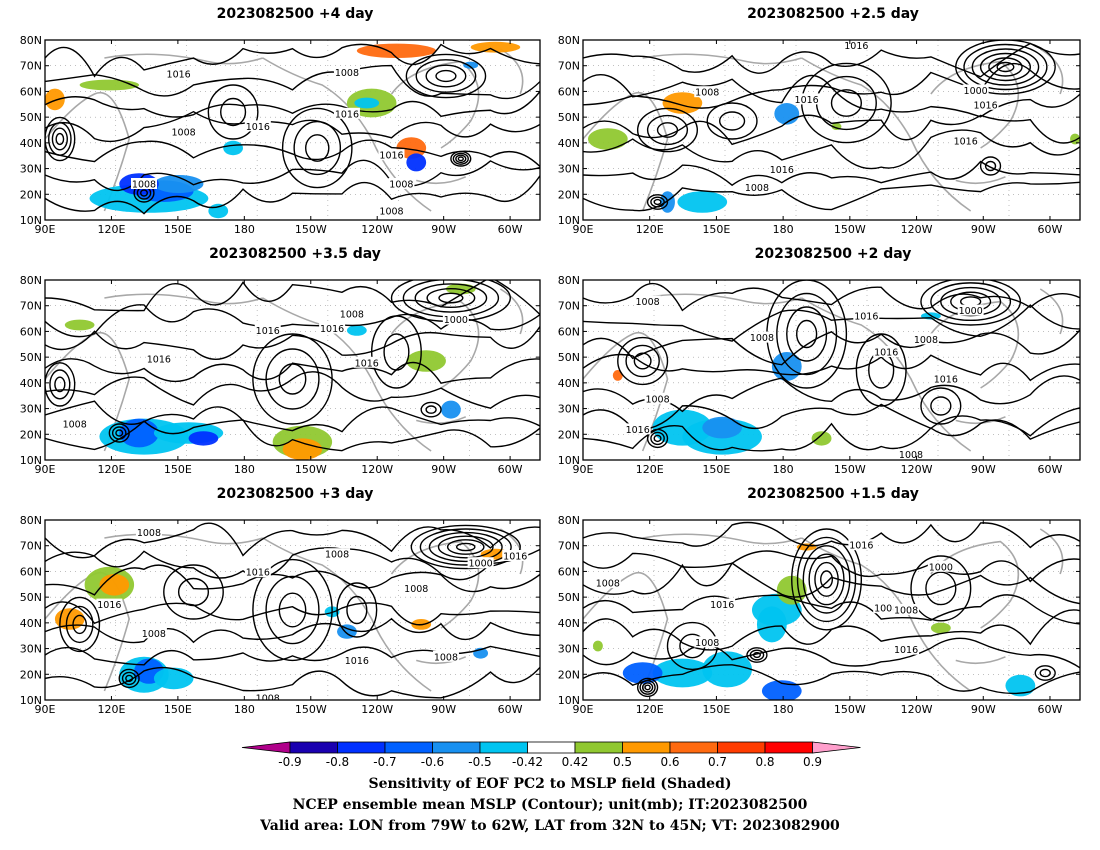 The height and width of the screenshot is (850, 1100). What do you see at coordinates (833, 254) in the screenshot?
I see `panel-title-3: 2023082500 +2 day` at bounding box center [833, 254].